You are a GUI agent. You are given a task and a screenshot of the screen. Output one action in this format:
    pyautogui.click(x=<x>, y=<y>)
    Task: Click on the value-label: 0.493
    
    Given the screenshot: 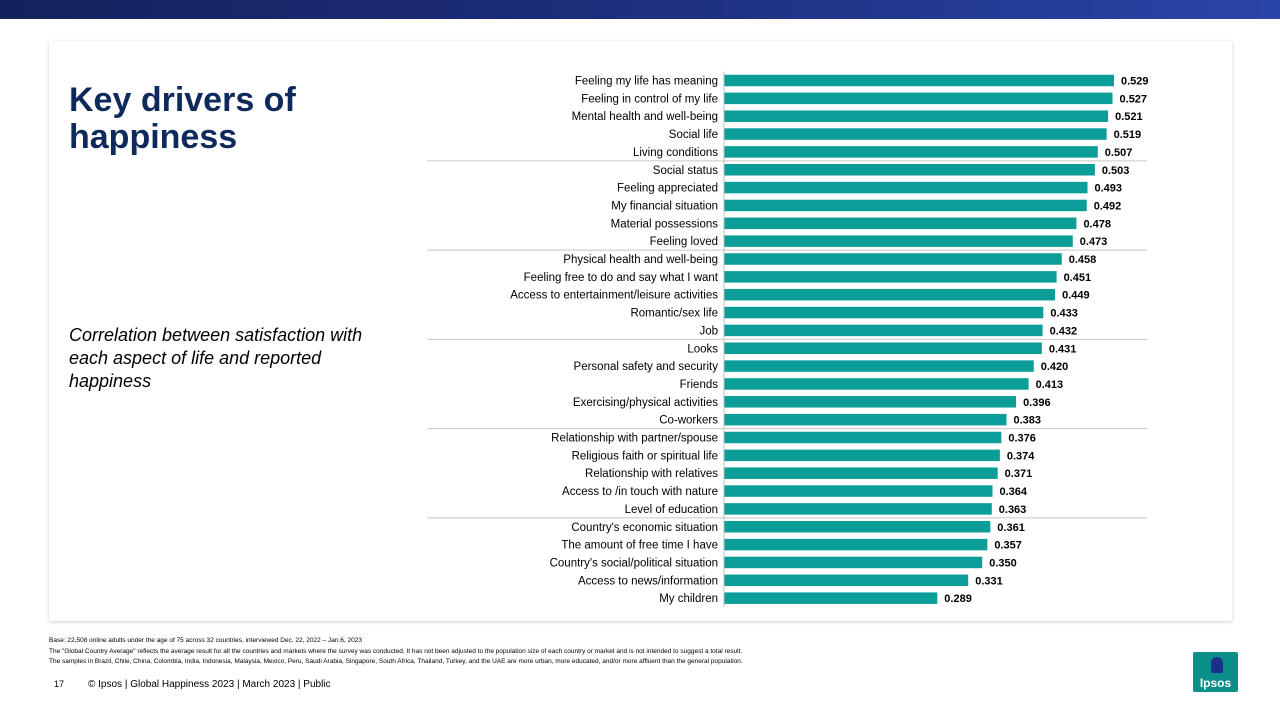 What is the action you would take?
    pyautogui.click(x=1108, y=189)
    